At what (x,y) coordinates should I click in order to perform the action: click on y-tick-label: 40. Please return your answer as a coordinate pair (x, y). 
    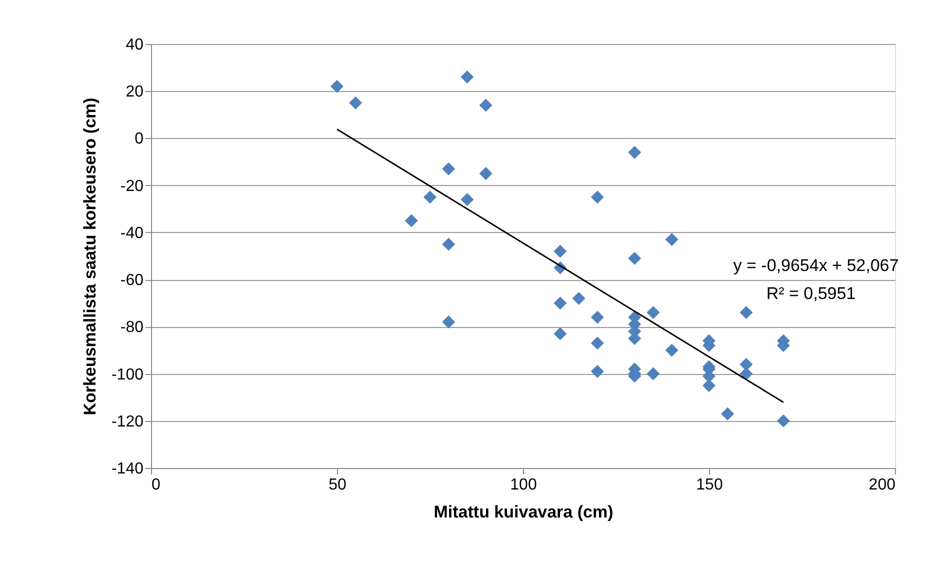
    Looking at the image, I should click on (135, 45).